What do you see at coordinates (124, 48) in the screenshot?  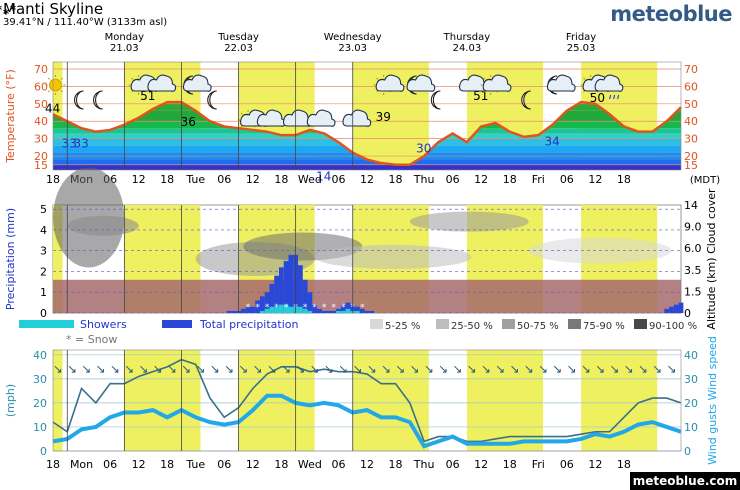 I see `day-date-label: 21.03` at bounding box center [124, 48].